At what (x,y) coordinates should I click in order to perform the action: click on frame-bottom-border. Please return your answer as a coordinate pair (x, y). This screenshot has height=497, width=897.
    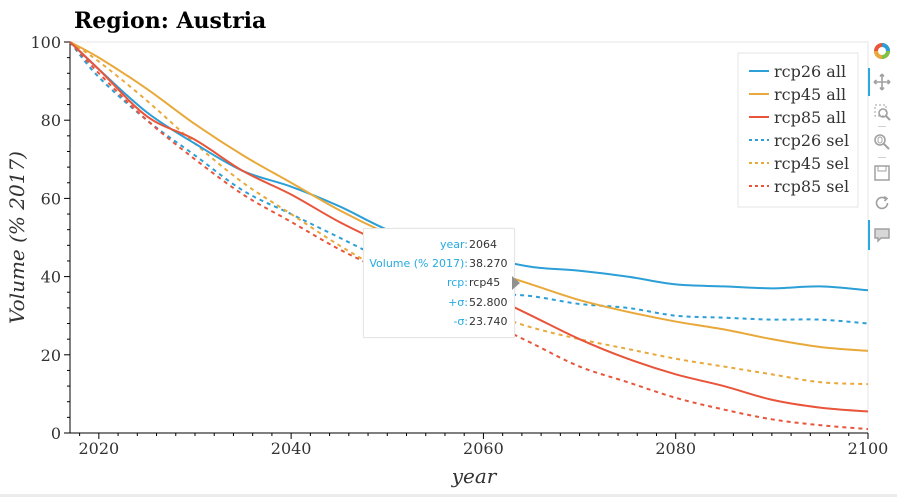
    Looking at the image, I should click on (448, 495).